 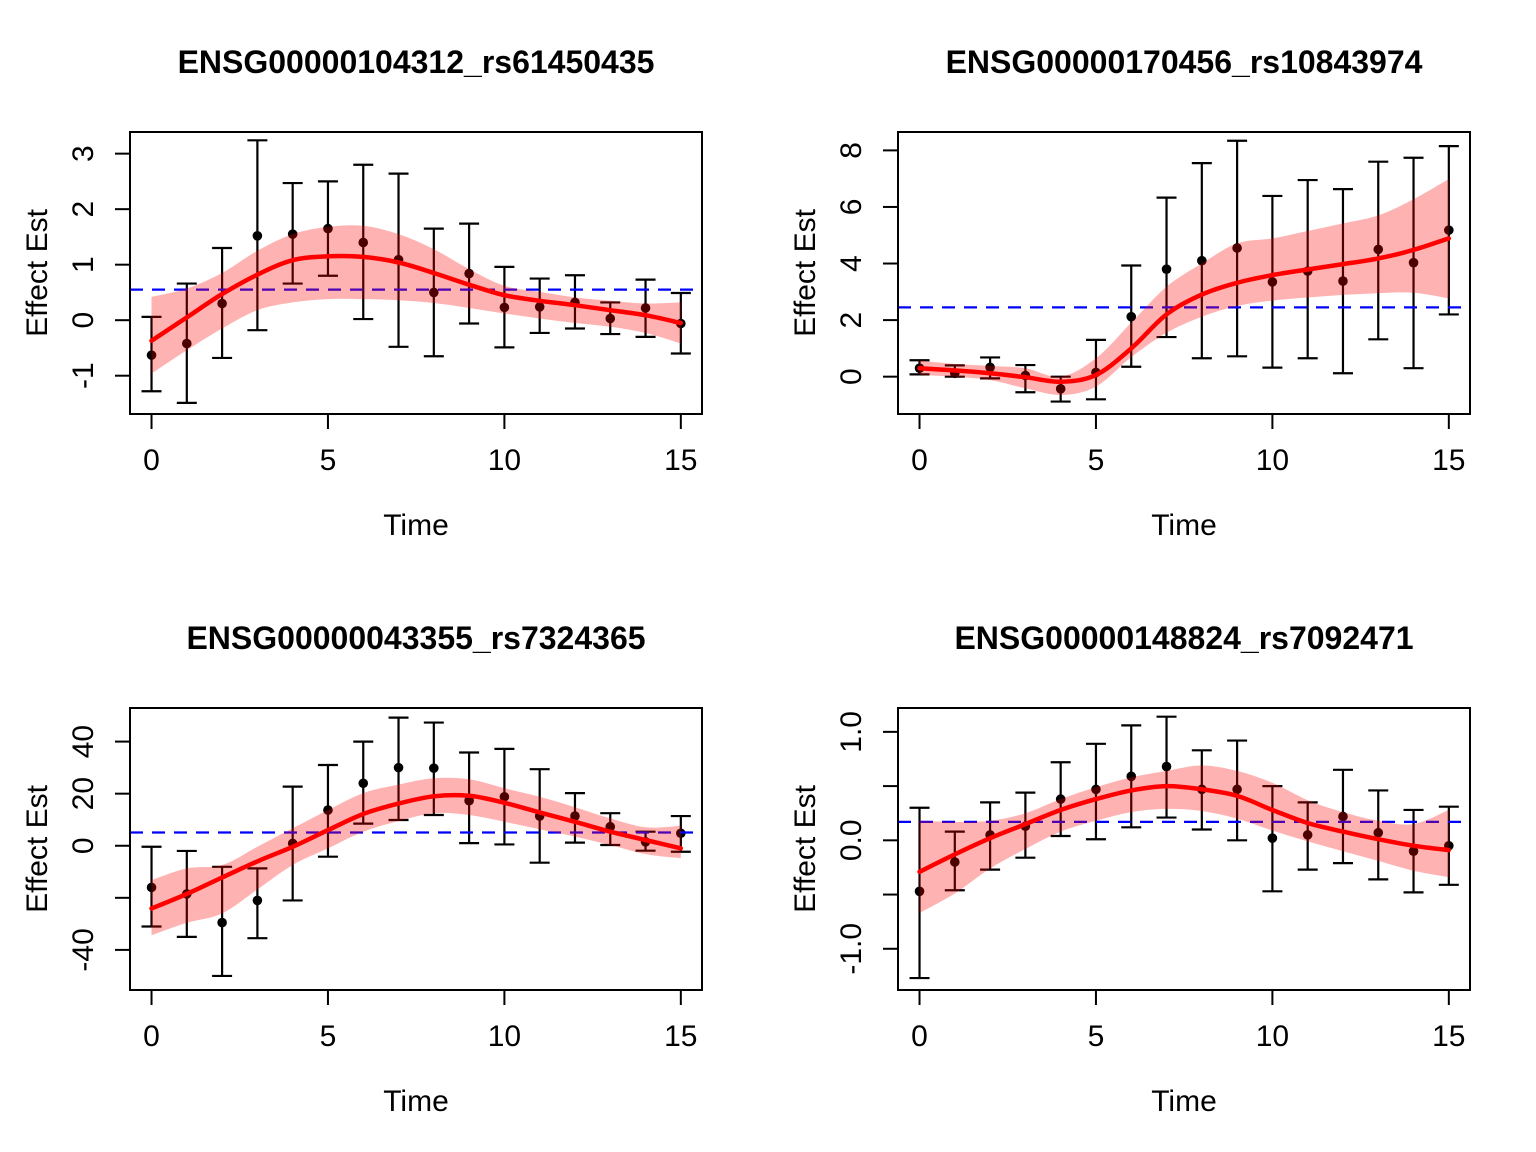 What do you see at coordinates (851, 320) in the screenshot?
I see `y-tick-label: 2` at bounding box center [851, 320].